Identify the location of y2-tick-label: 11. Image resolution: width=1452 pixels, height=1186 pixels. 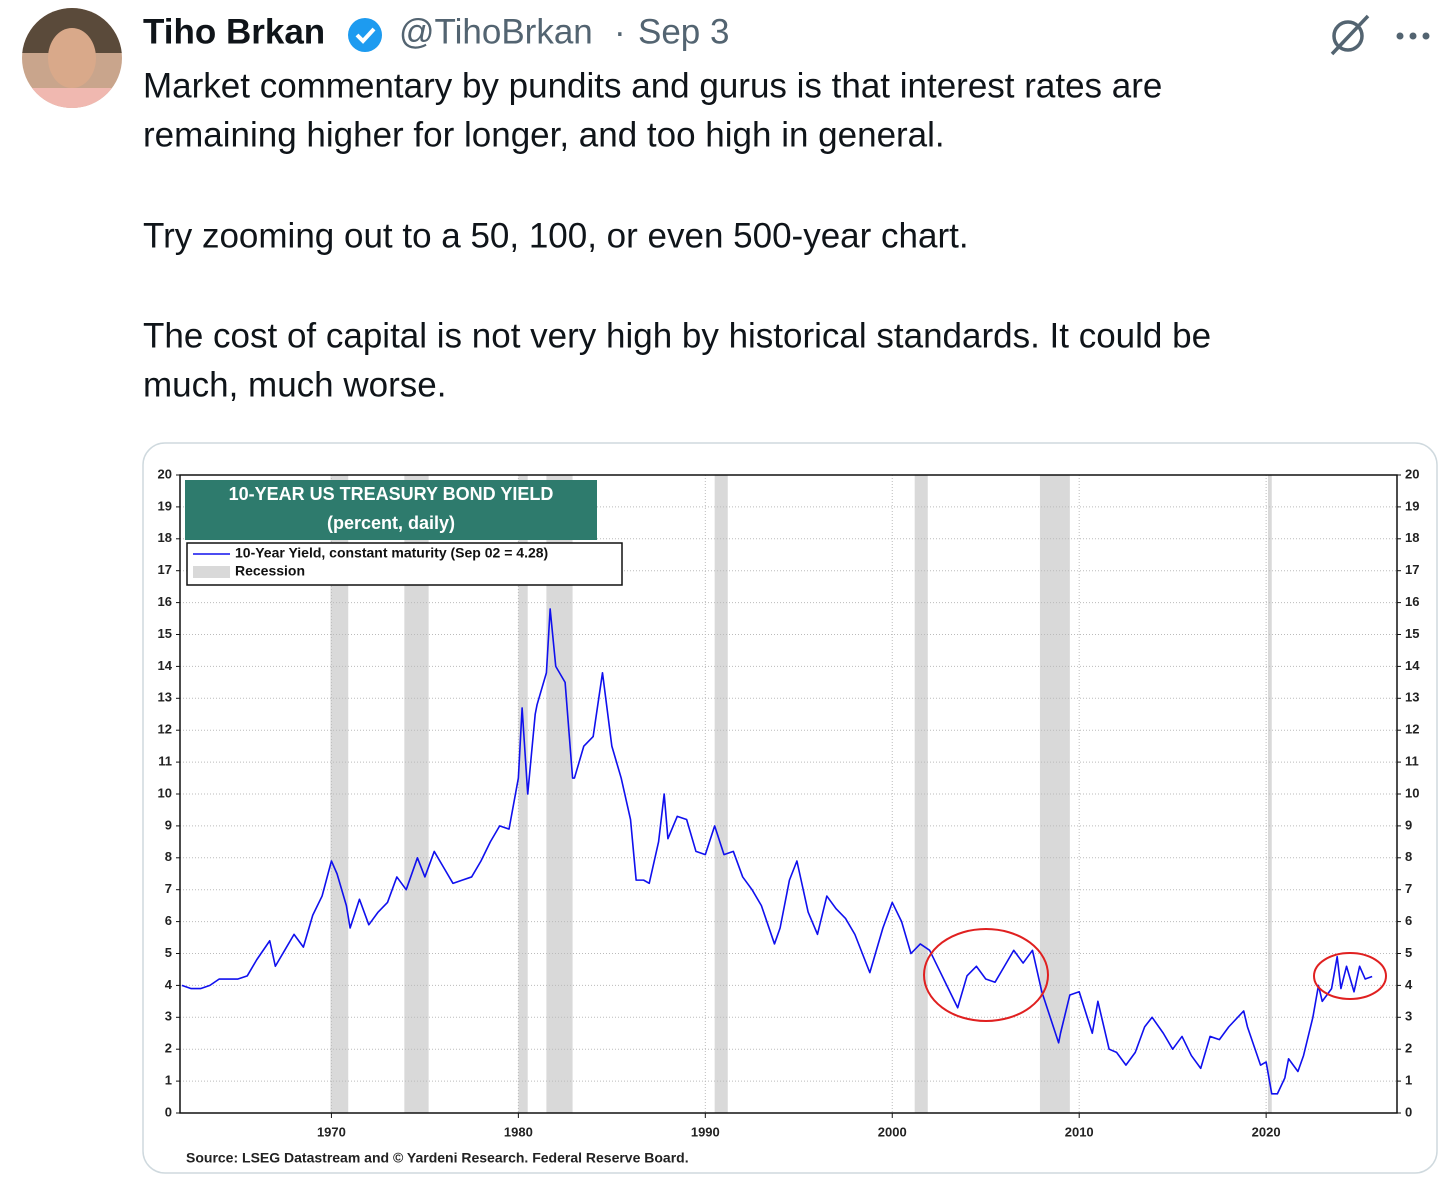
(1412, 761).